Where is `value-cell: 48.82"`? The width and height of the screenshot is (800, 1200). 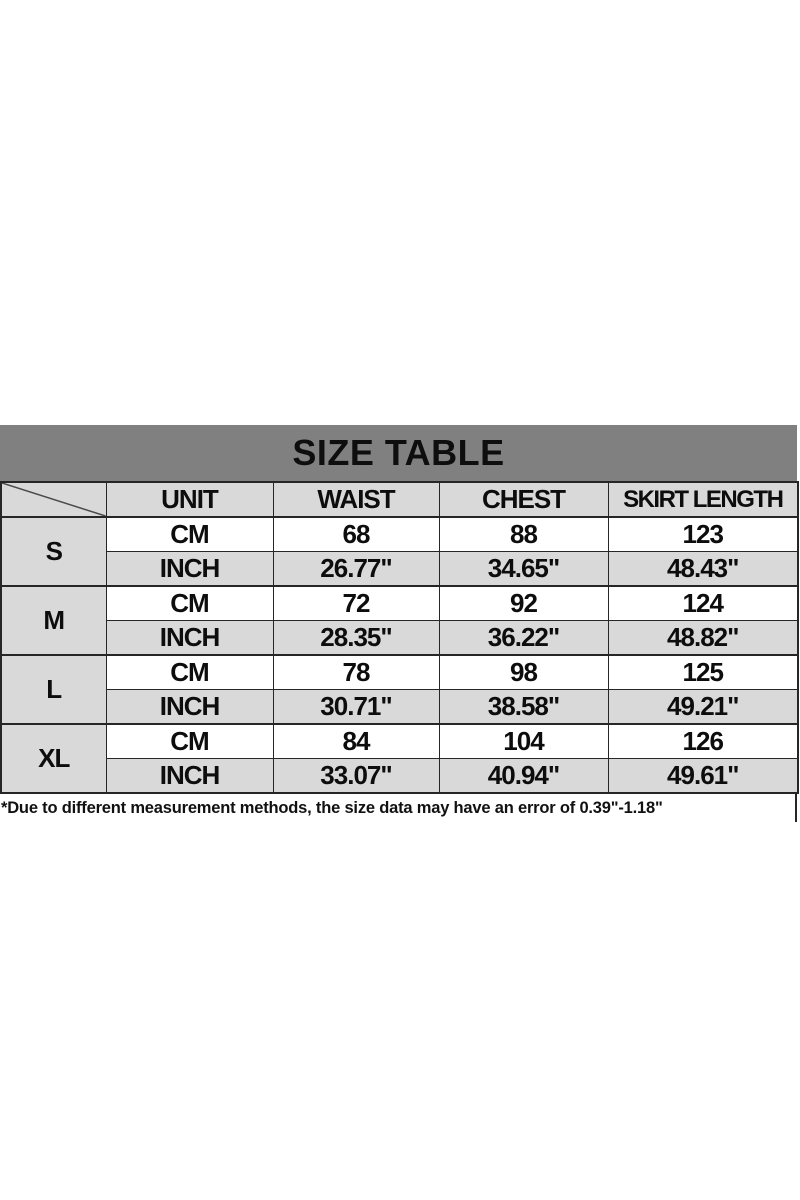 value-cell: 48.82" is located at coordinates (703, 638).